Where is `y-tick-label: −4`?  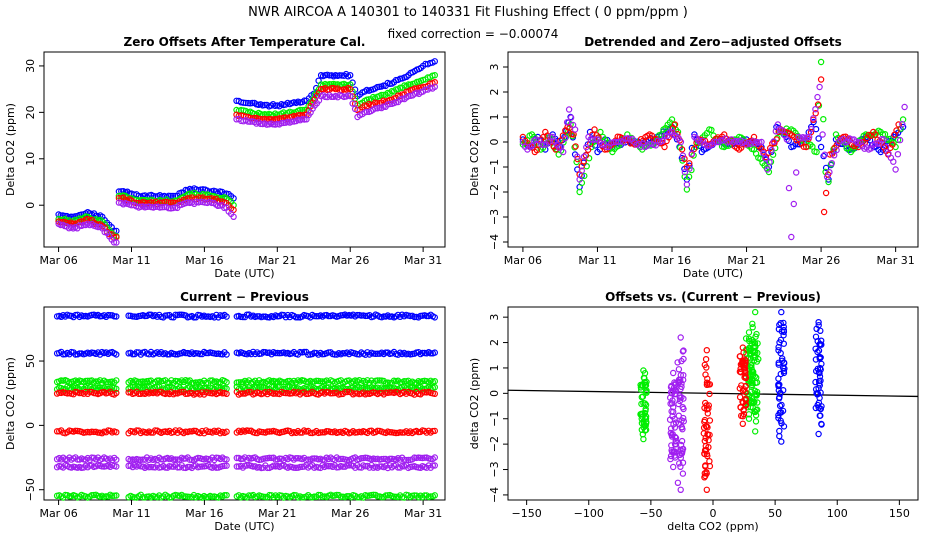 y-tick-label: −4 is located at coordinates (494, 242).